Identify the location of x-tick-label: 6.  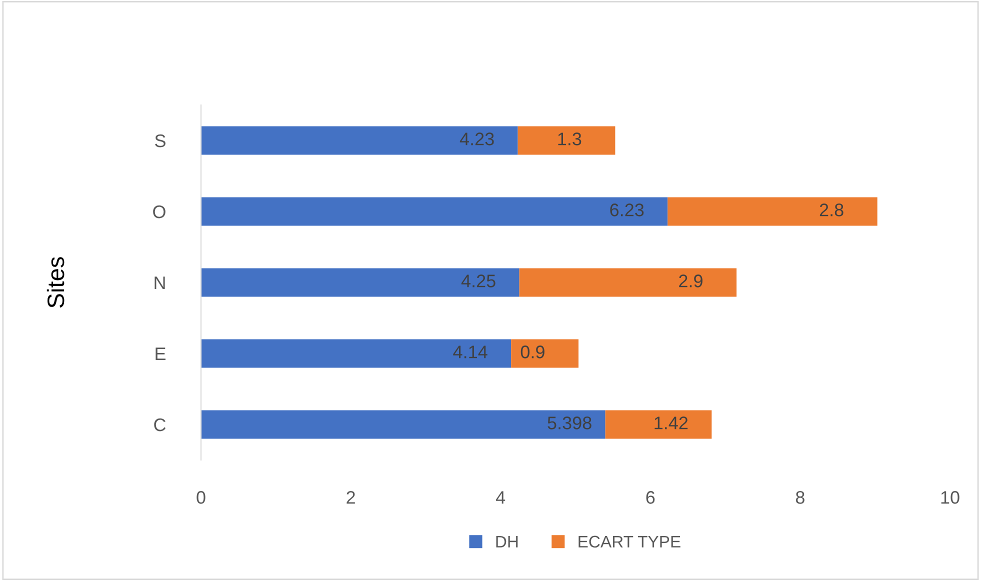
(650, 497).